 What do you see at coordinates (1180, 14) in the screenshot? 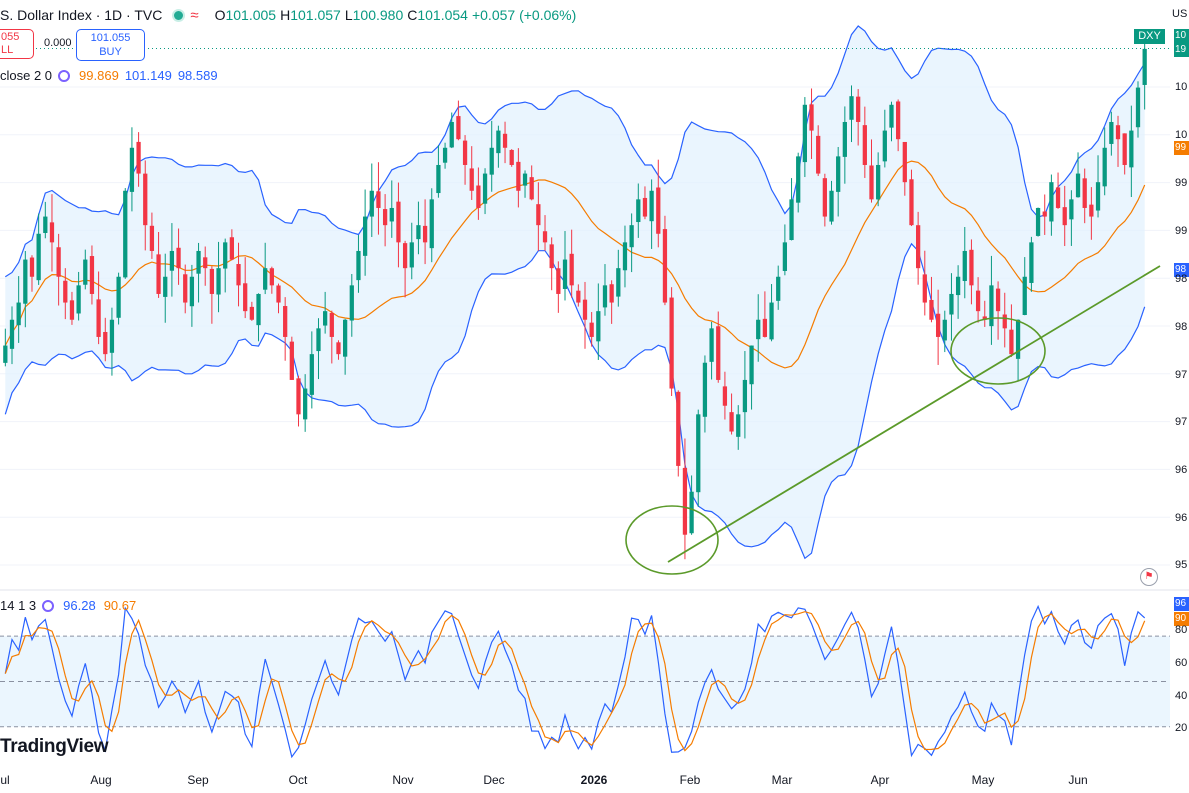
I see `currency-label: US` at bounding box center [1180, 14].